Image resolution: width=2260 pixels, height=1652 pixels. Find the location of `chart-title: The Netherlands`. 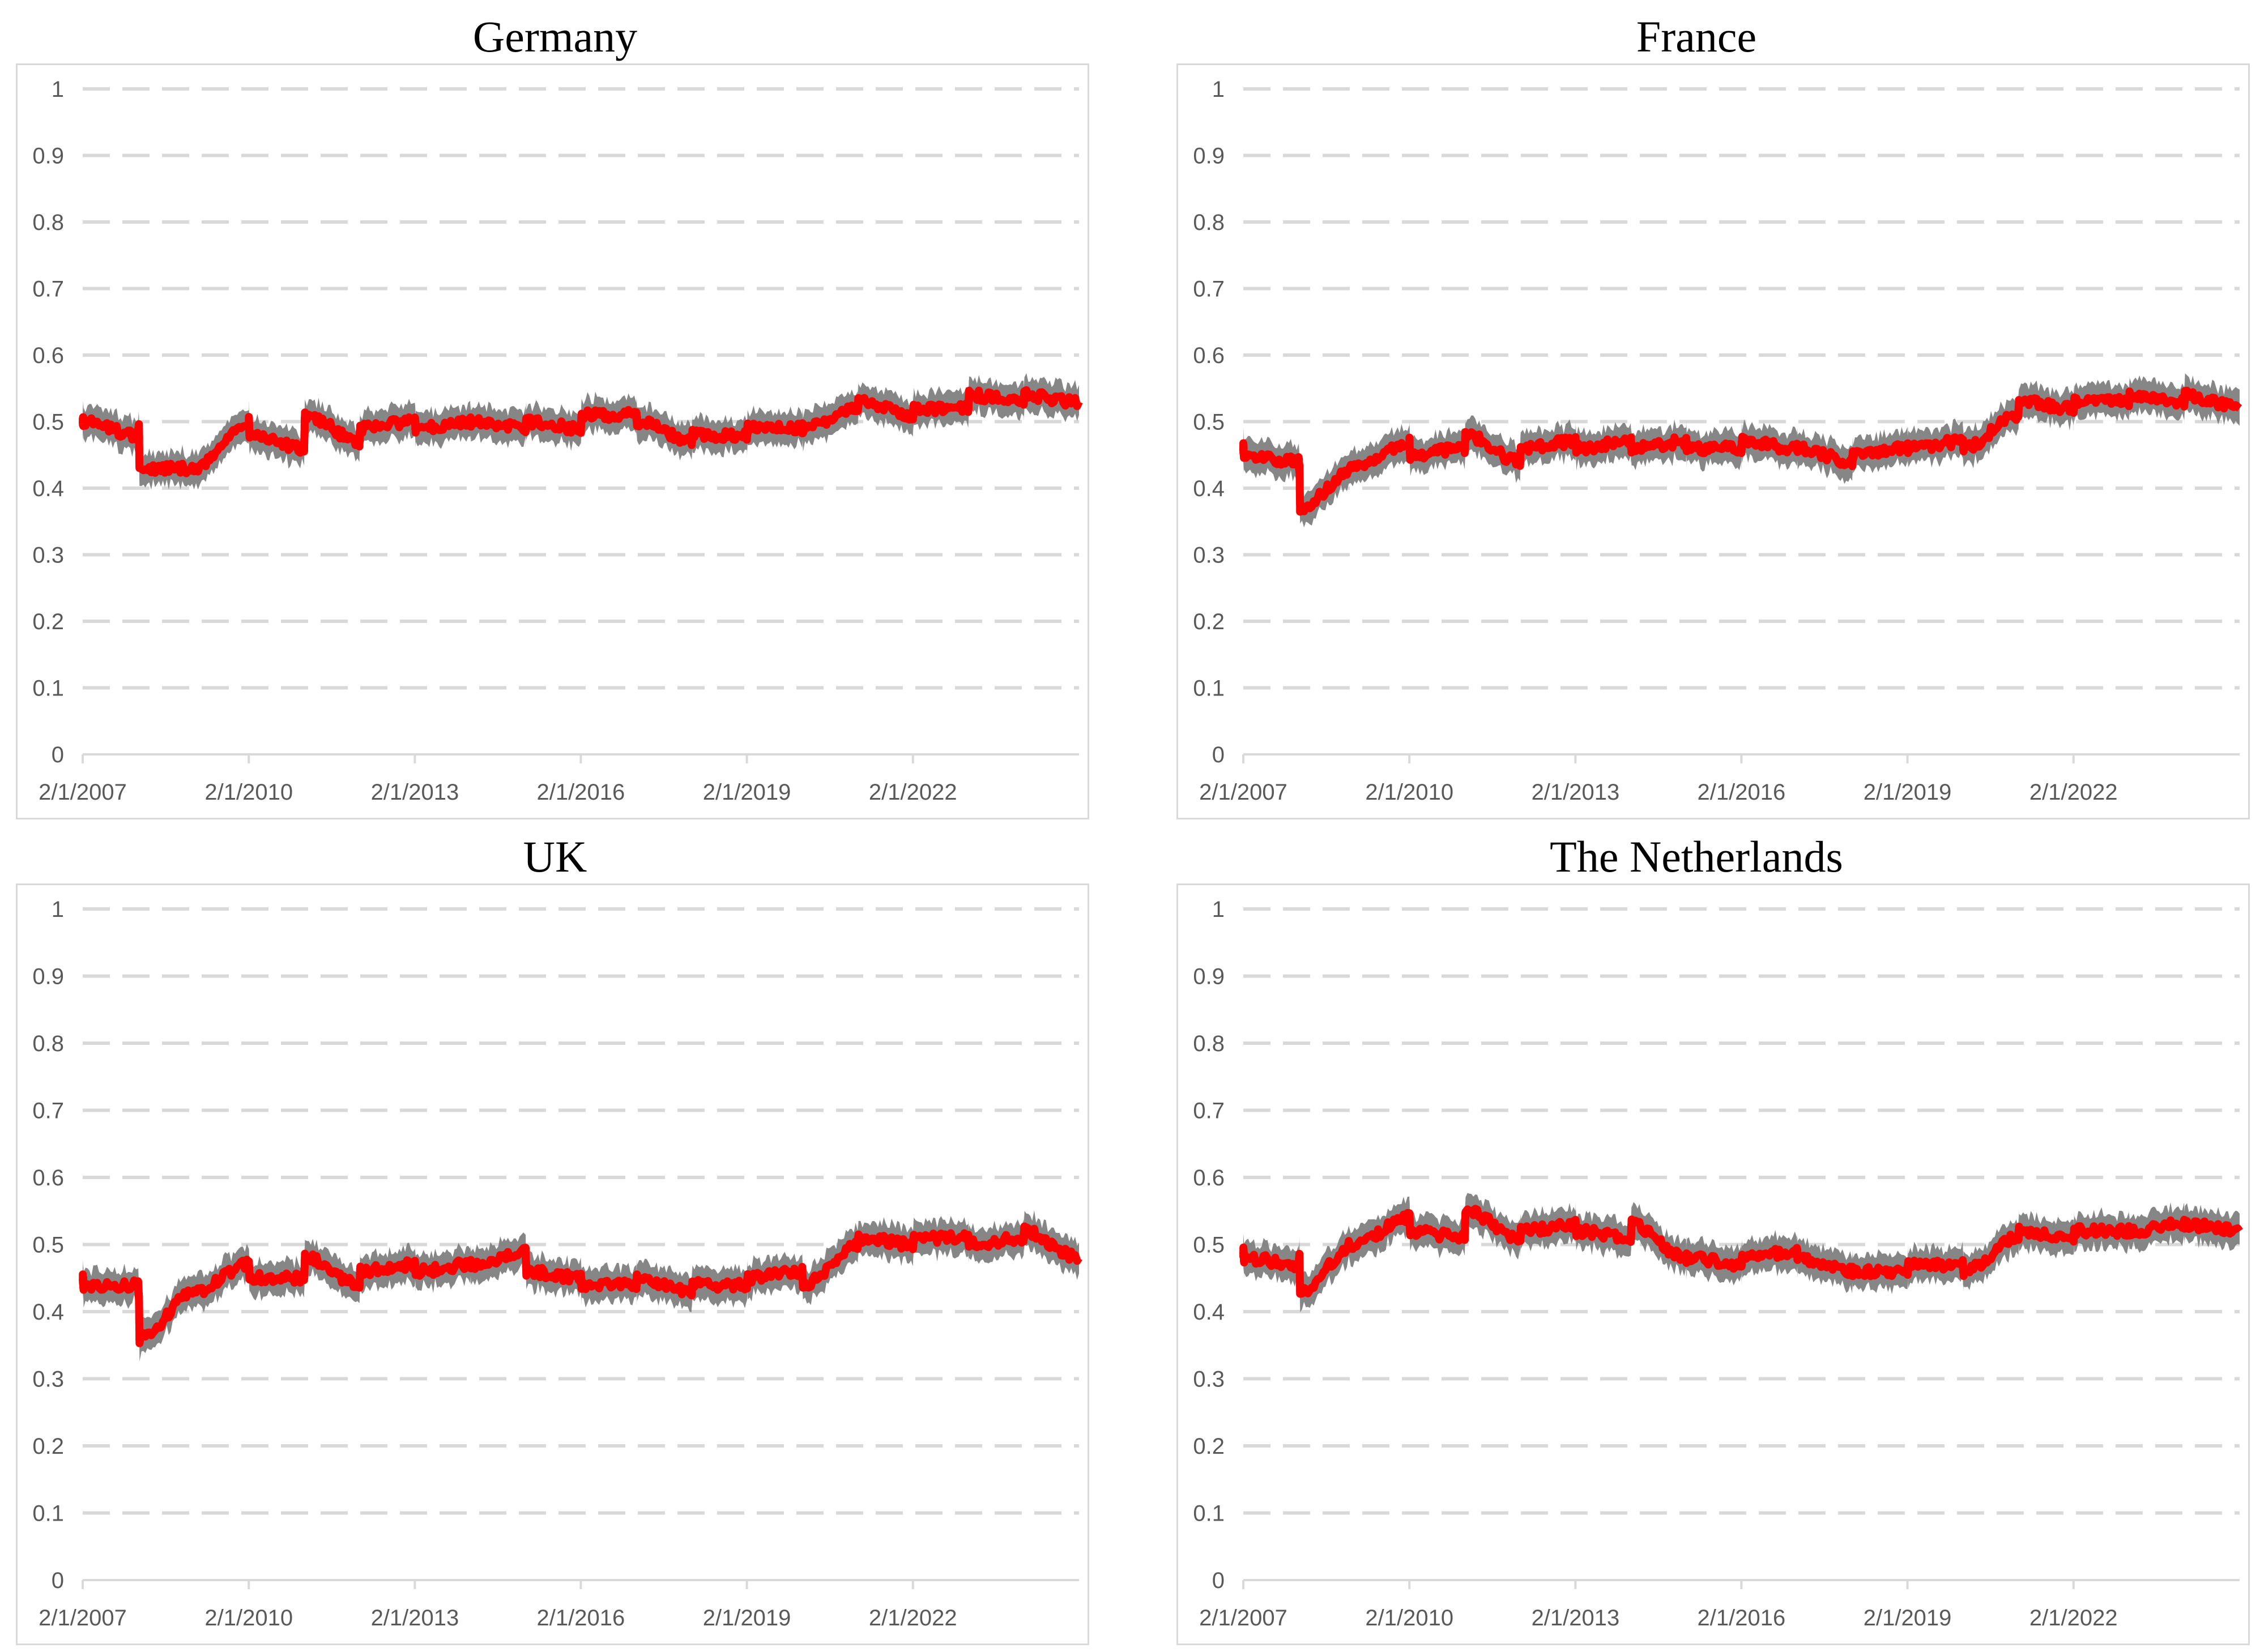

chart-title: The Netherlands is located at coordinates (1696, 856).